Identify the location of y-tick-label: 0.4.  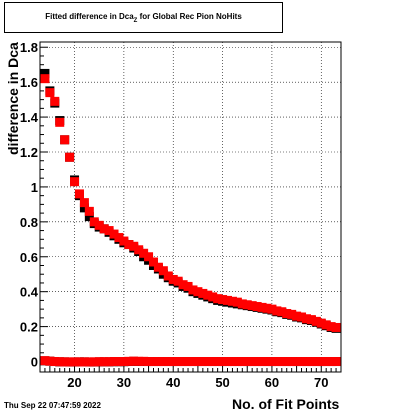
(29, 292).